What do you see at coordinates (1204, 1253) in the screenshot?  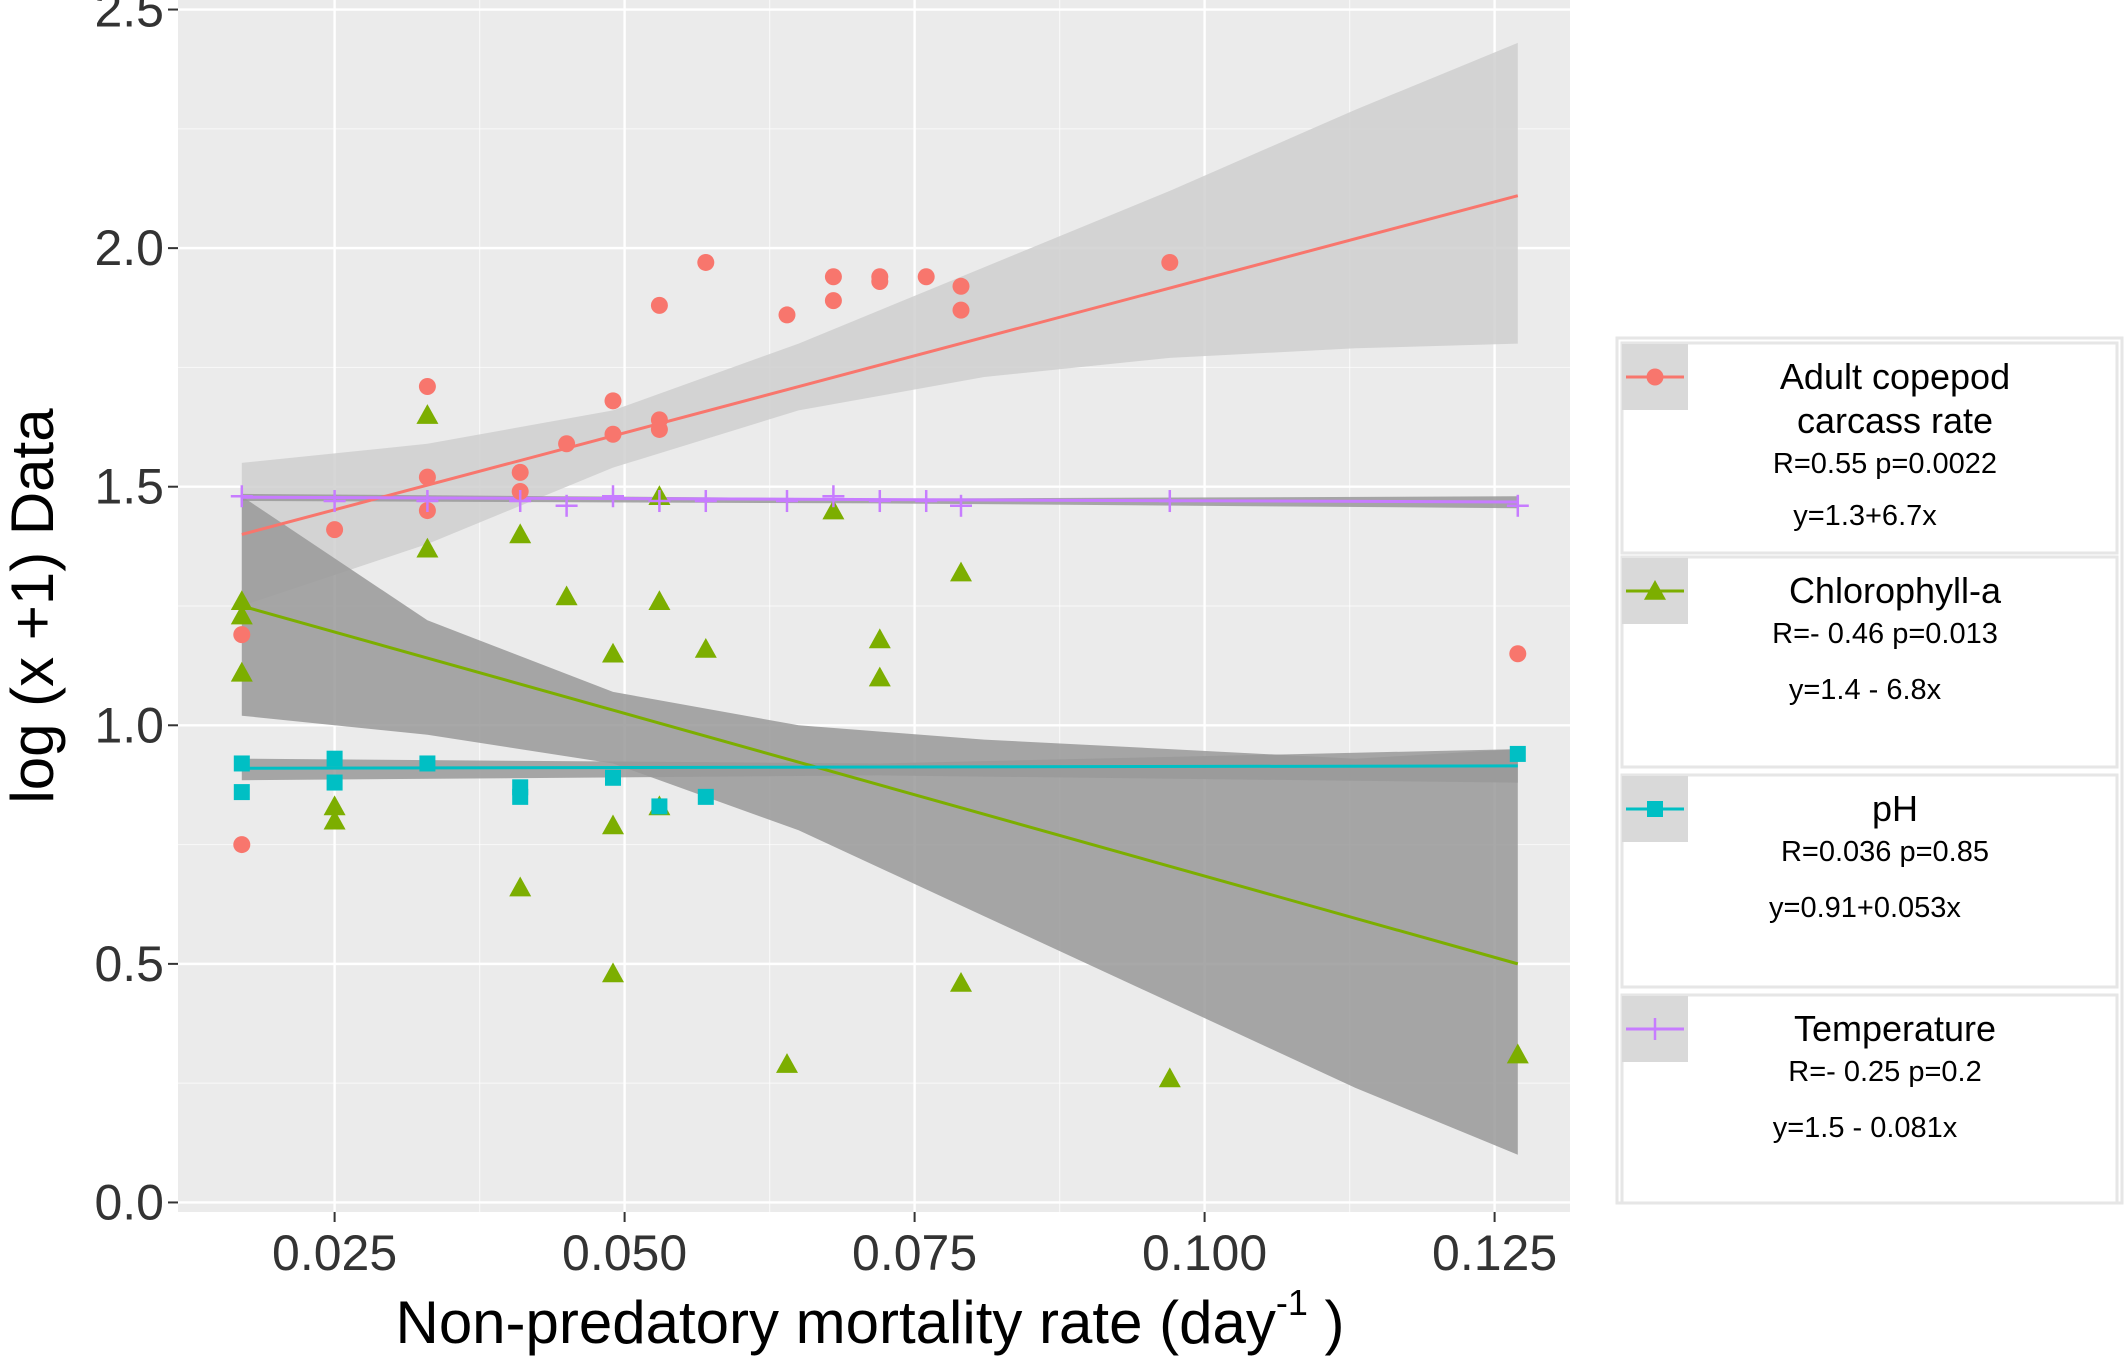 I see `x-tick-label: 0.100` at bounding box center [1204, 1253].